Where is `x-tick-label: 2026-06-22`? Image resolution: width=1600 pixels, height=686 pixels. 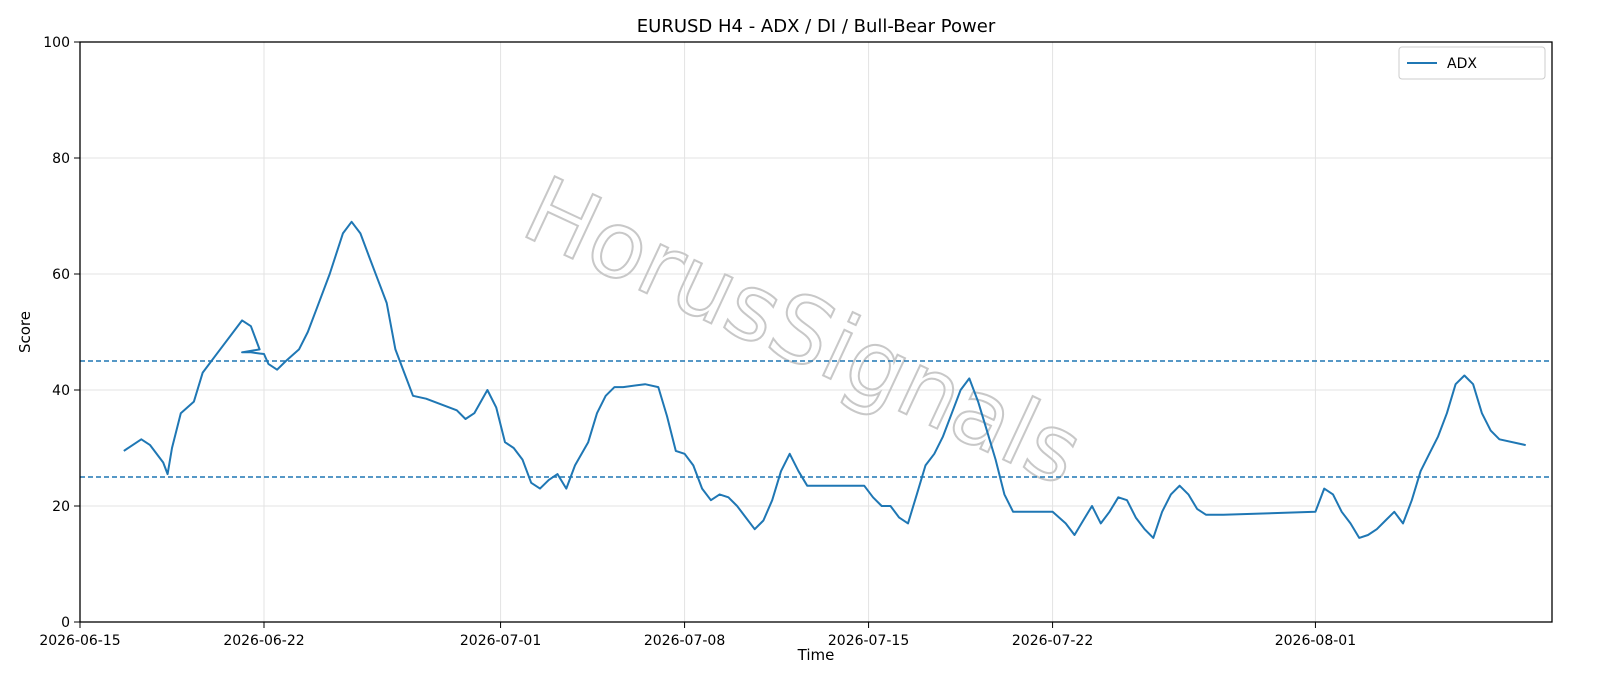
x-tick-label: 2026-06-22 is located at coordinates (263, 641).